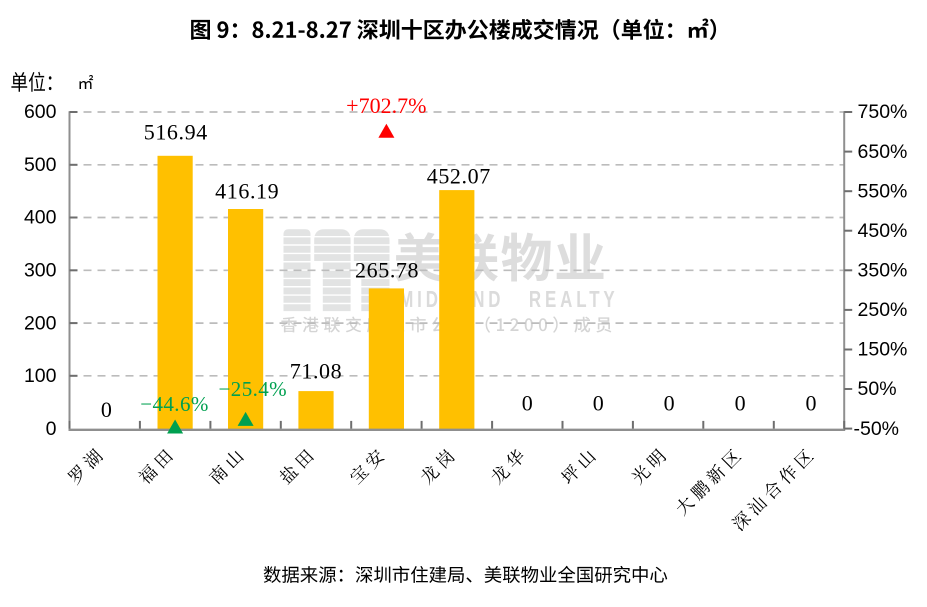 The image size is (927, 607). I want to click on svg-text: −44.6%, so click(174, 404).